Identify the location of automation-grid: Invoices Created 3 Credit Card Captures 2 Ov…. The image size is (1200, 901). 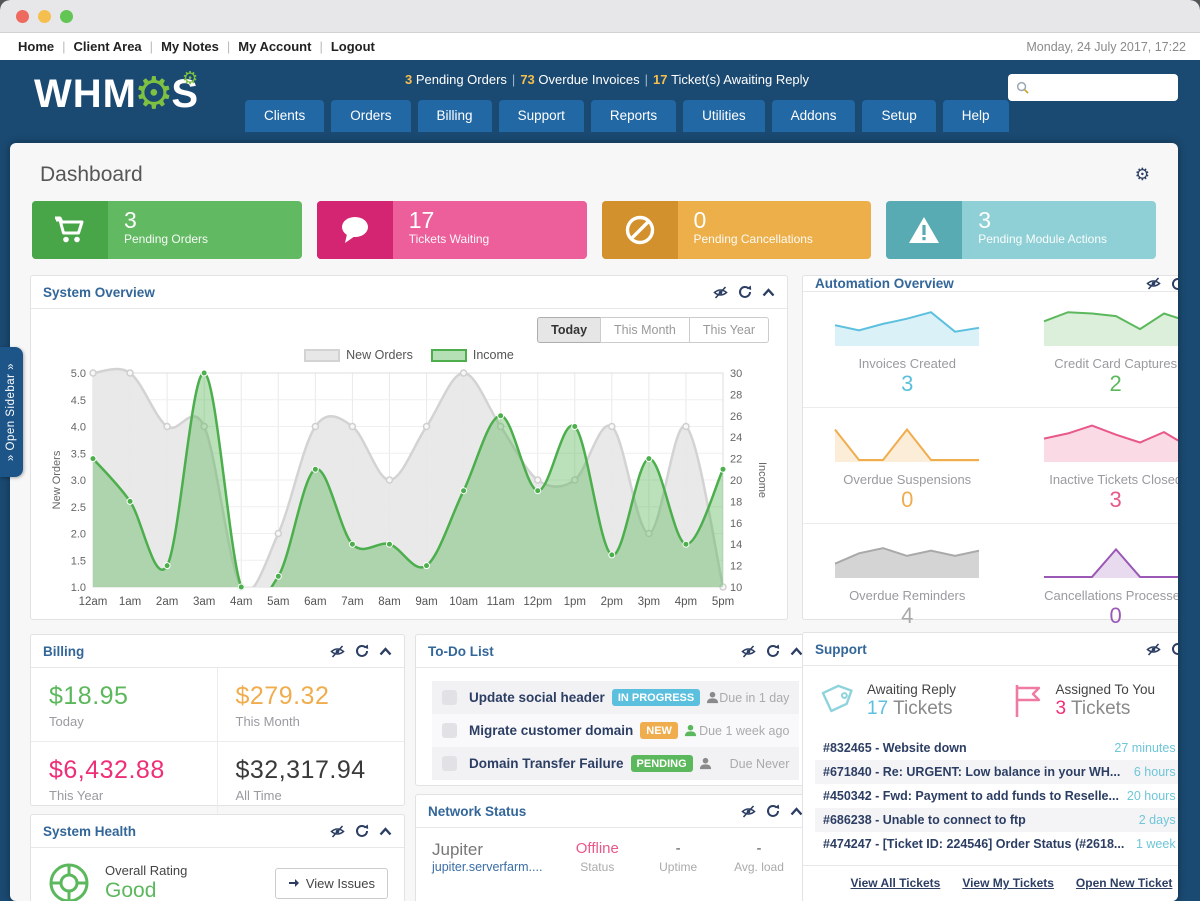
(990, 465).